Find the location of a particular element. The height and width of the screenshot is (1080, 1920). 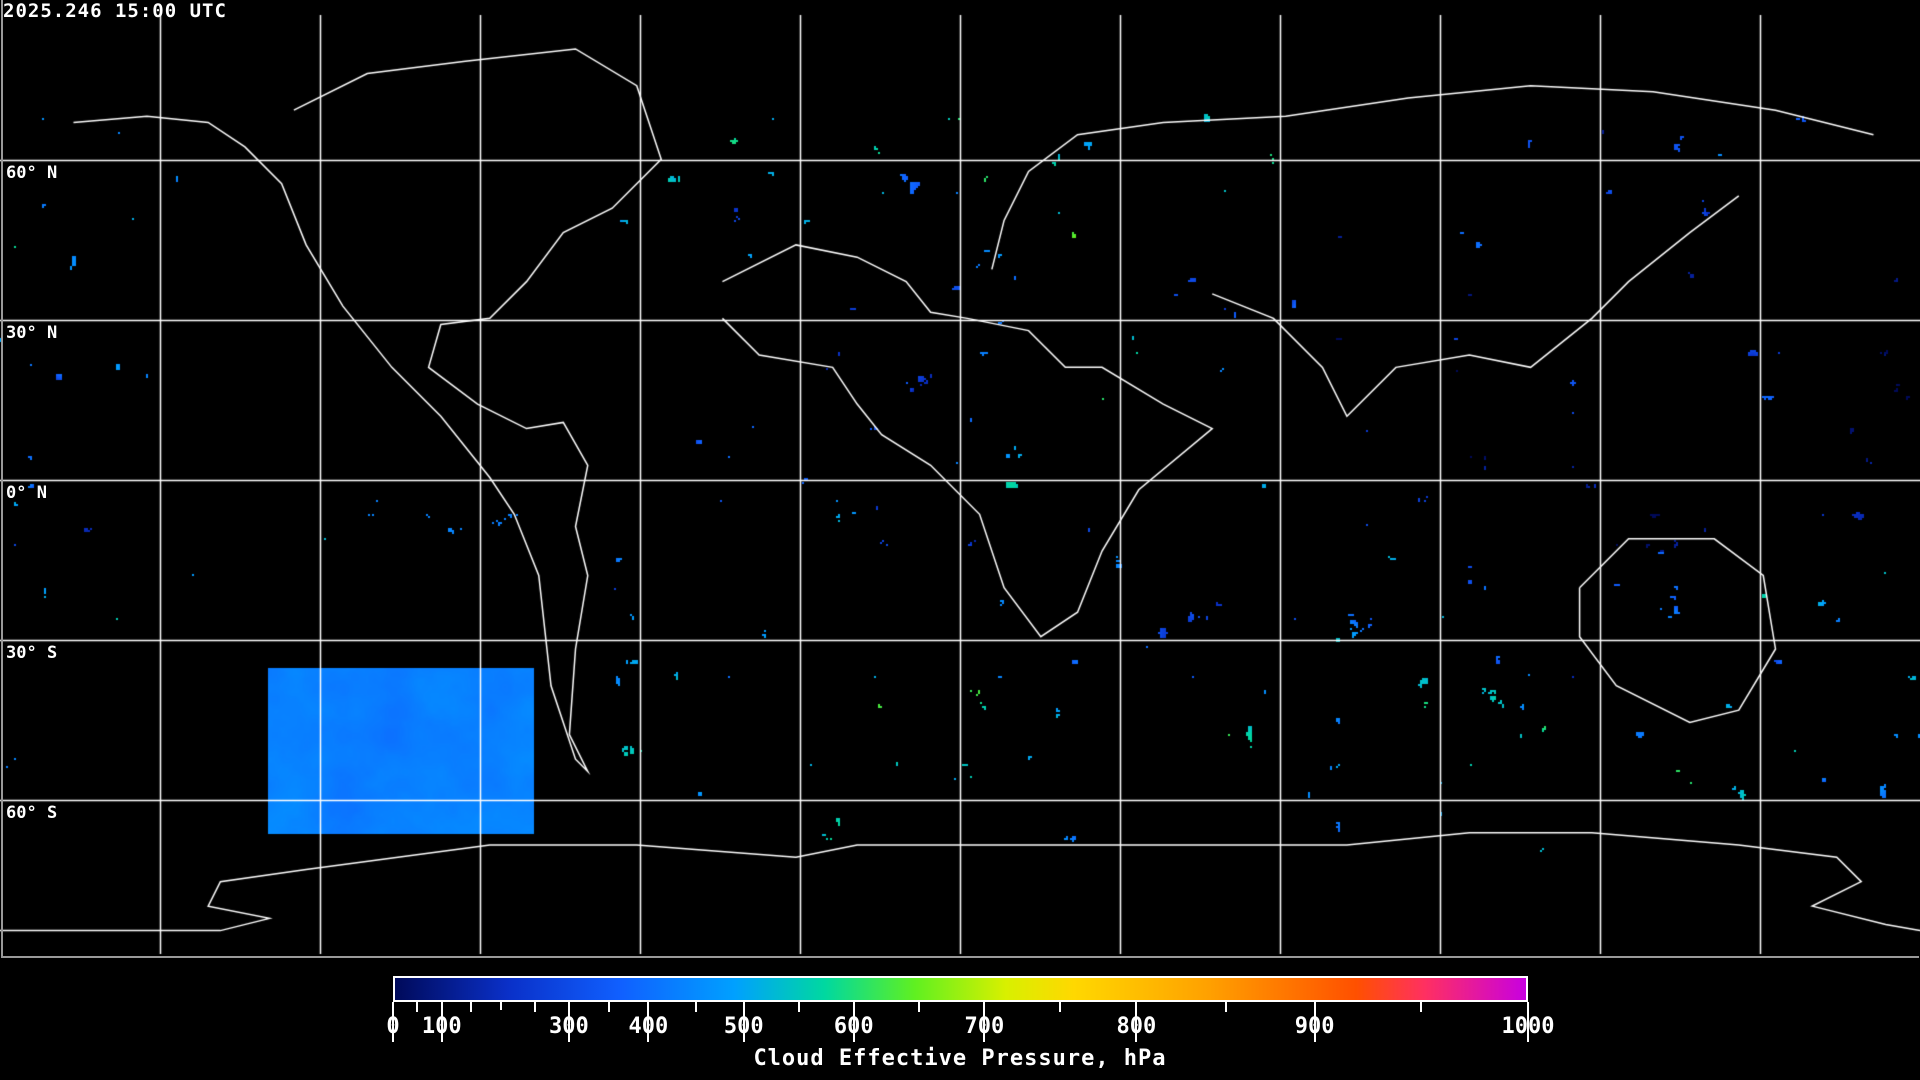

colorbar-tick-label: 900 is located at coordinates (1314, 1026).